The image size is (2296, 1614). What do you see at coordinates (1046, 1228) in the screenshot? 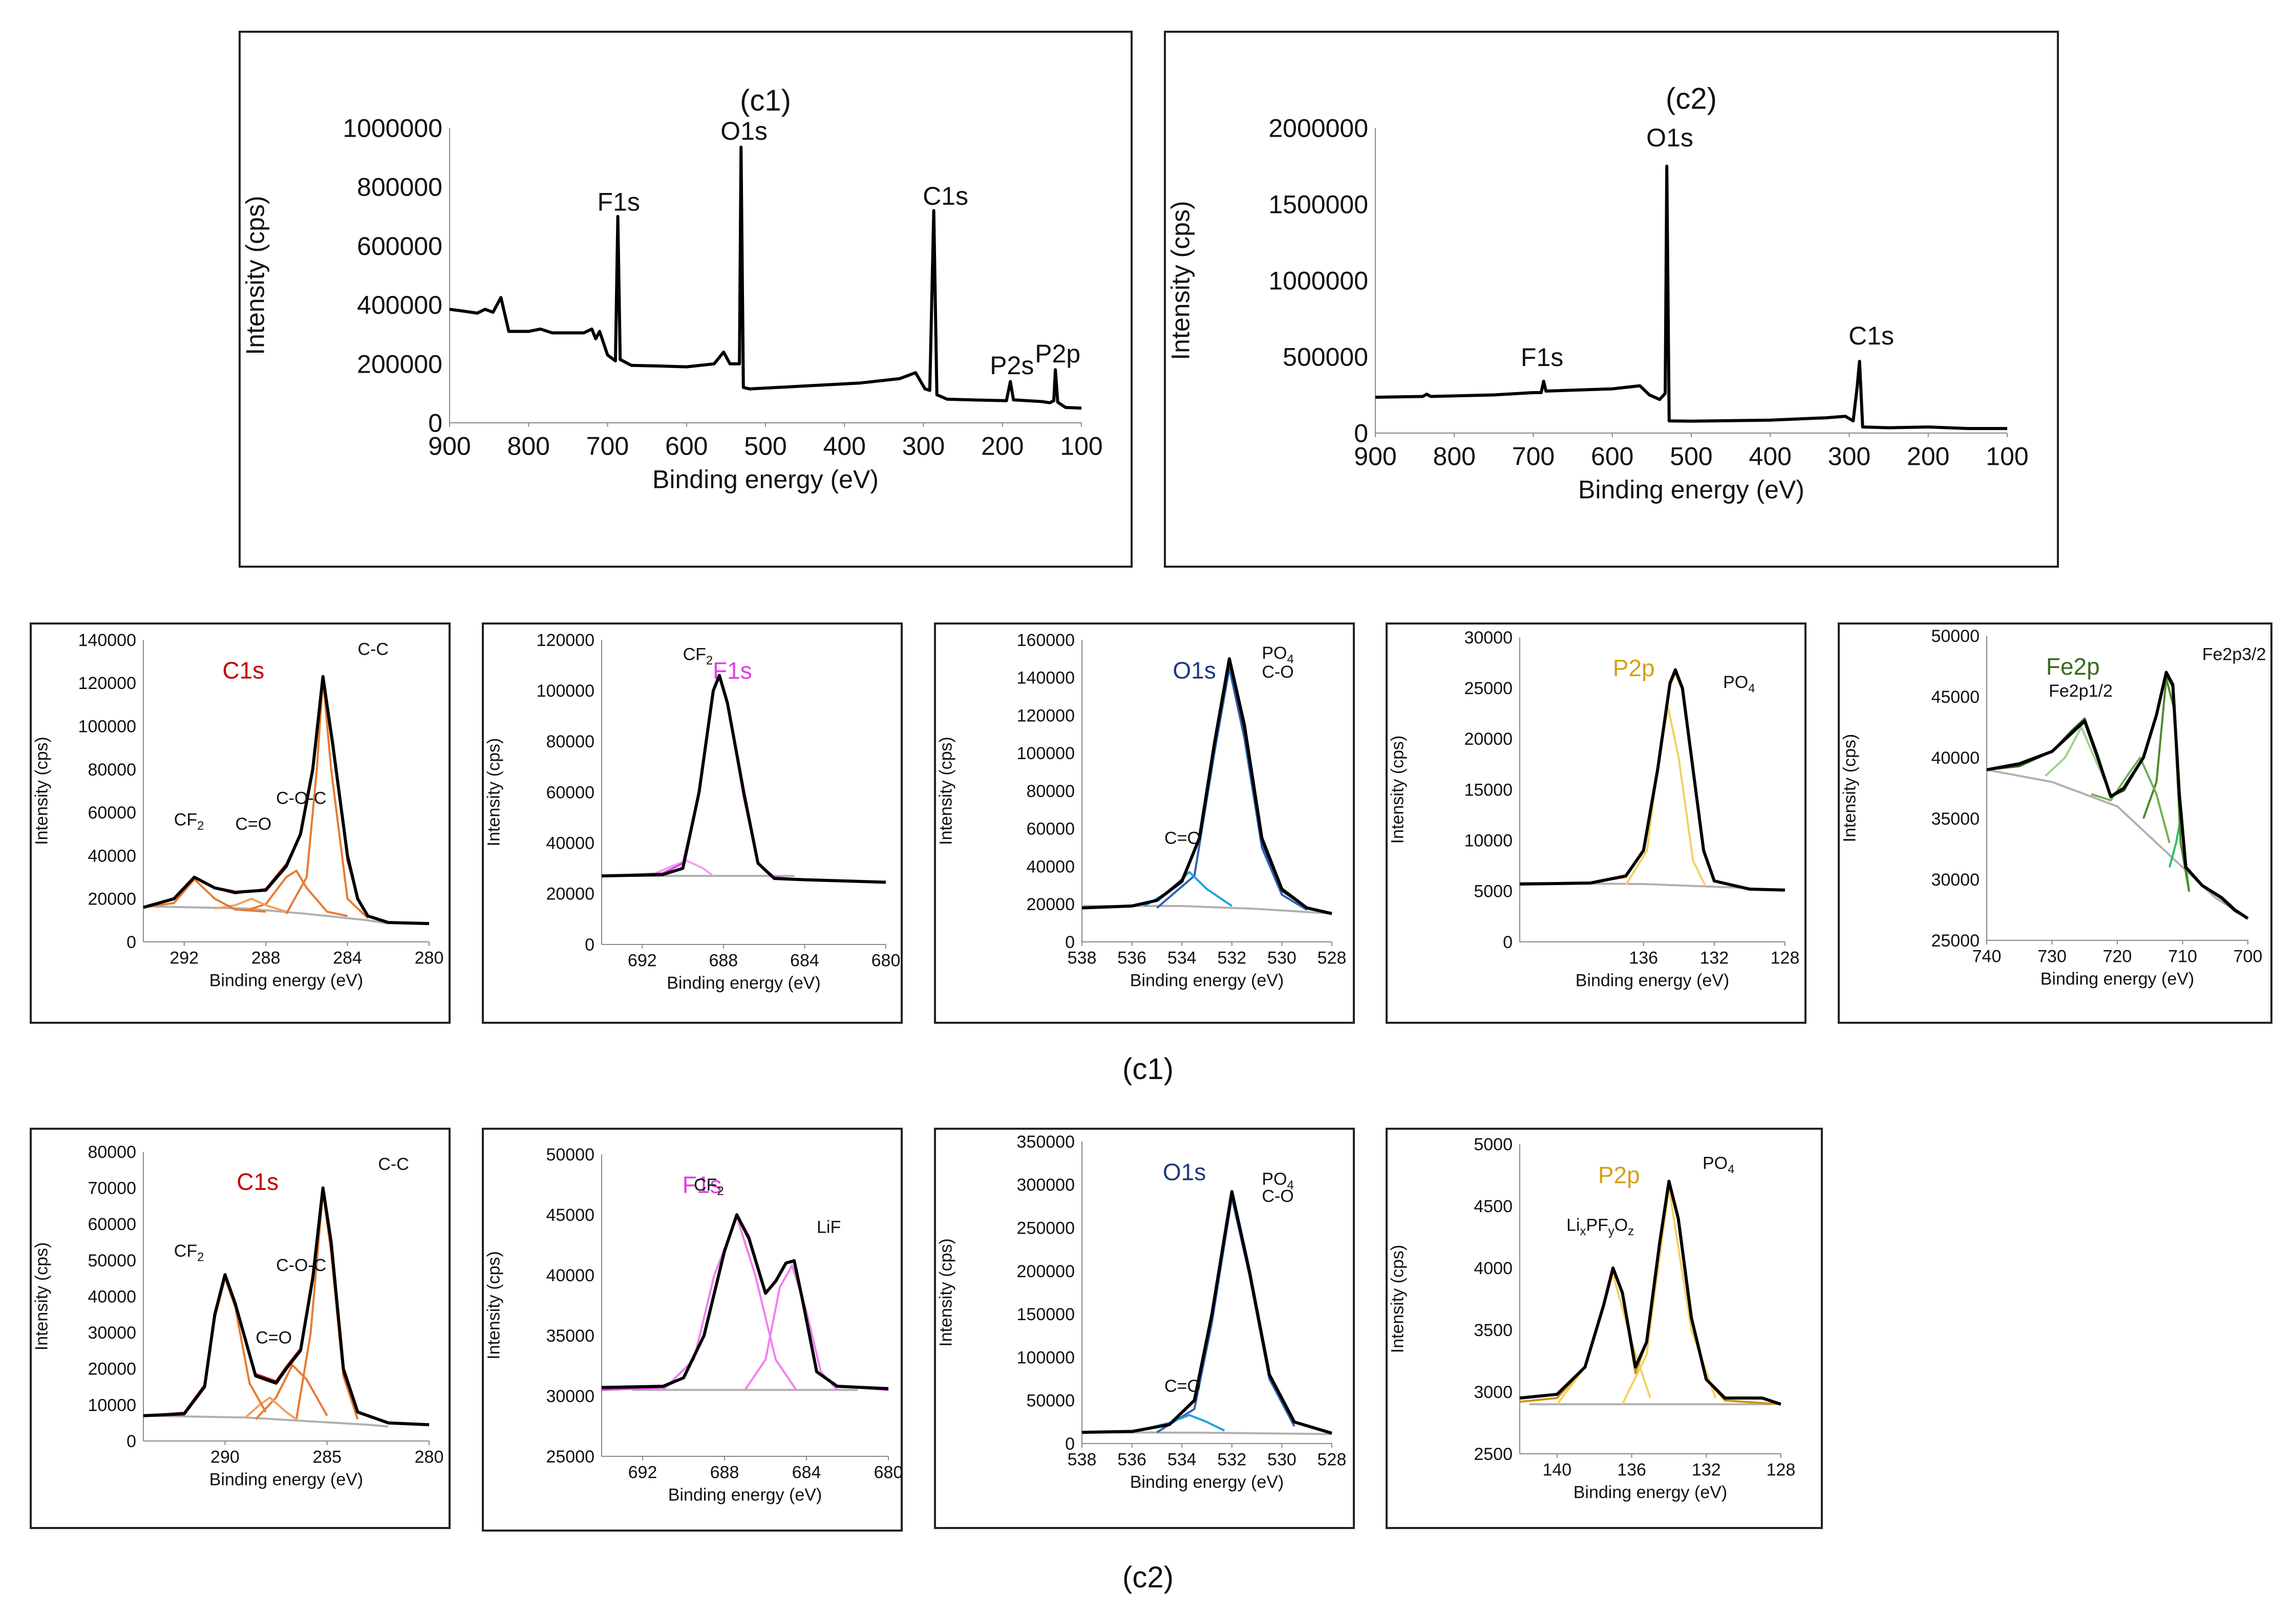
I see `y-tick-label: 250000` at bounding box center [1046, 1228].